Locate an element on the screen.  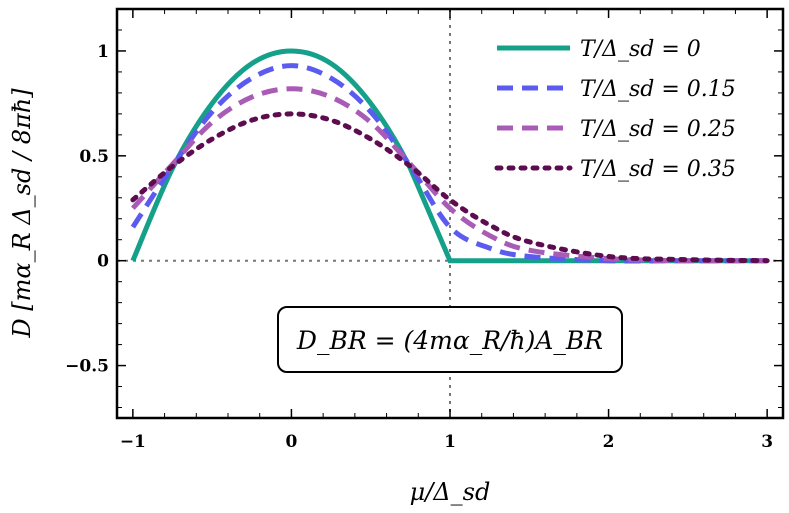
annotation-box: D_BR = (4mα_R/ħ)A_BR is located at coordinates (450, 339).